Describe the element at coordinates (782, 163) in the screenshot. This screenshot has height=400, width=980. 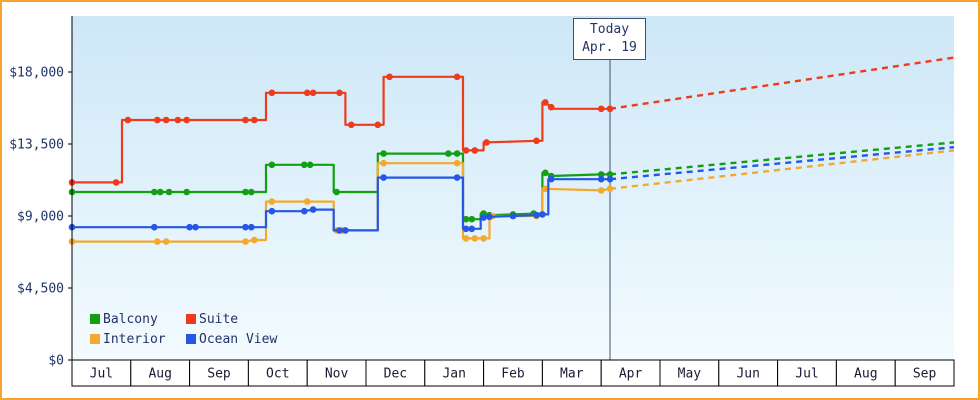
I see `forecast-line-ocean-view` at that location.